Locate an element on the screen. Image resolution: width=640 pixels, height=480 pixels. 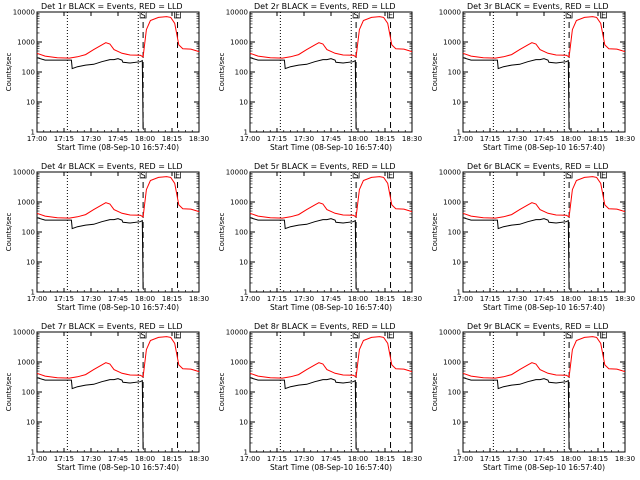
panel-title: Det 9r BLACK = Events, RED = LLD is located at coordinates (538, 326).